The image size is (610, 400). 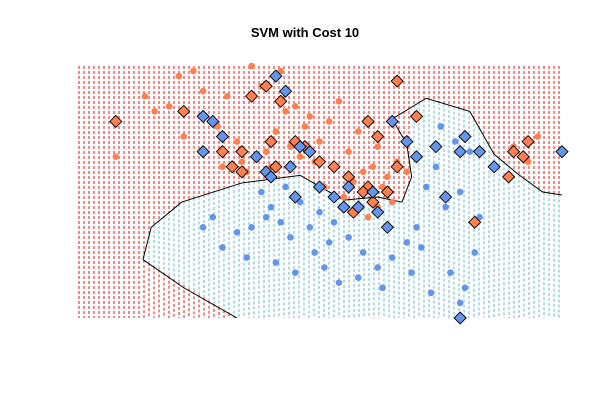 I want to click on chart-title: SVM with Cost 10, so click(x=305, y=32).